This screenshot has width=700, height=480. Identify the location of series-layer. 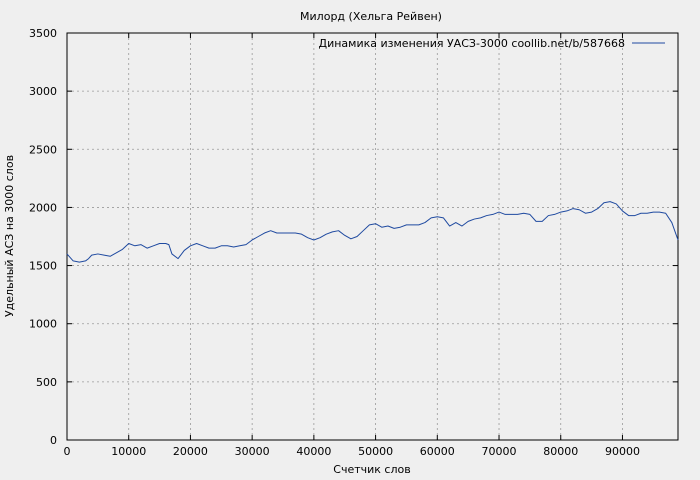
(372, 232).